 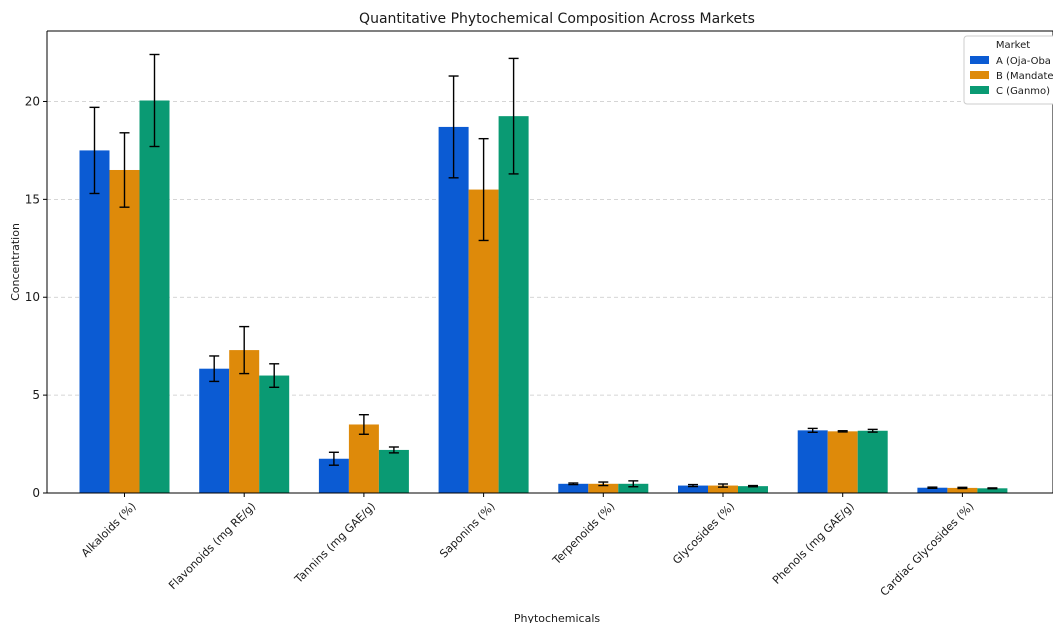 What do you see at coordinates (1024, 76) in the screenshot?
I see `legend-label: B (Mandate` at bounding box center [1024, 76].